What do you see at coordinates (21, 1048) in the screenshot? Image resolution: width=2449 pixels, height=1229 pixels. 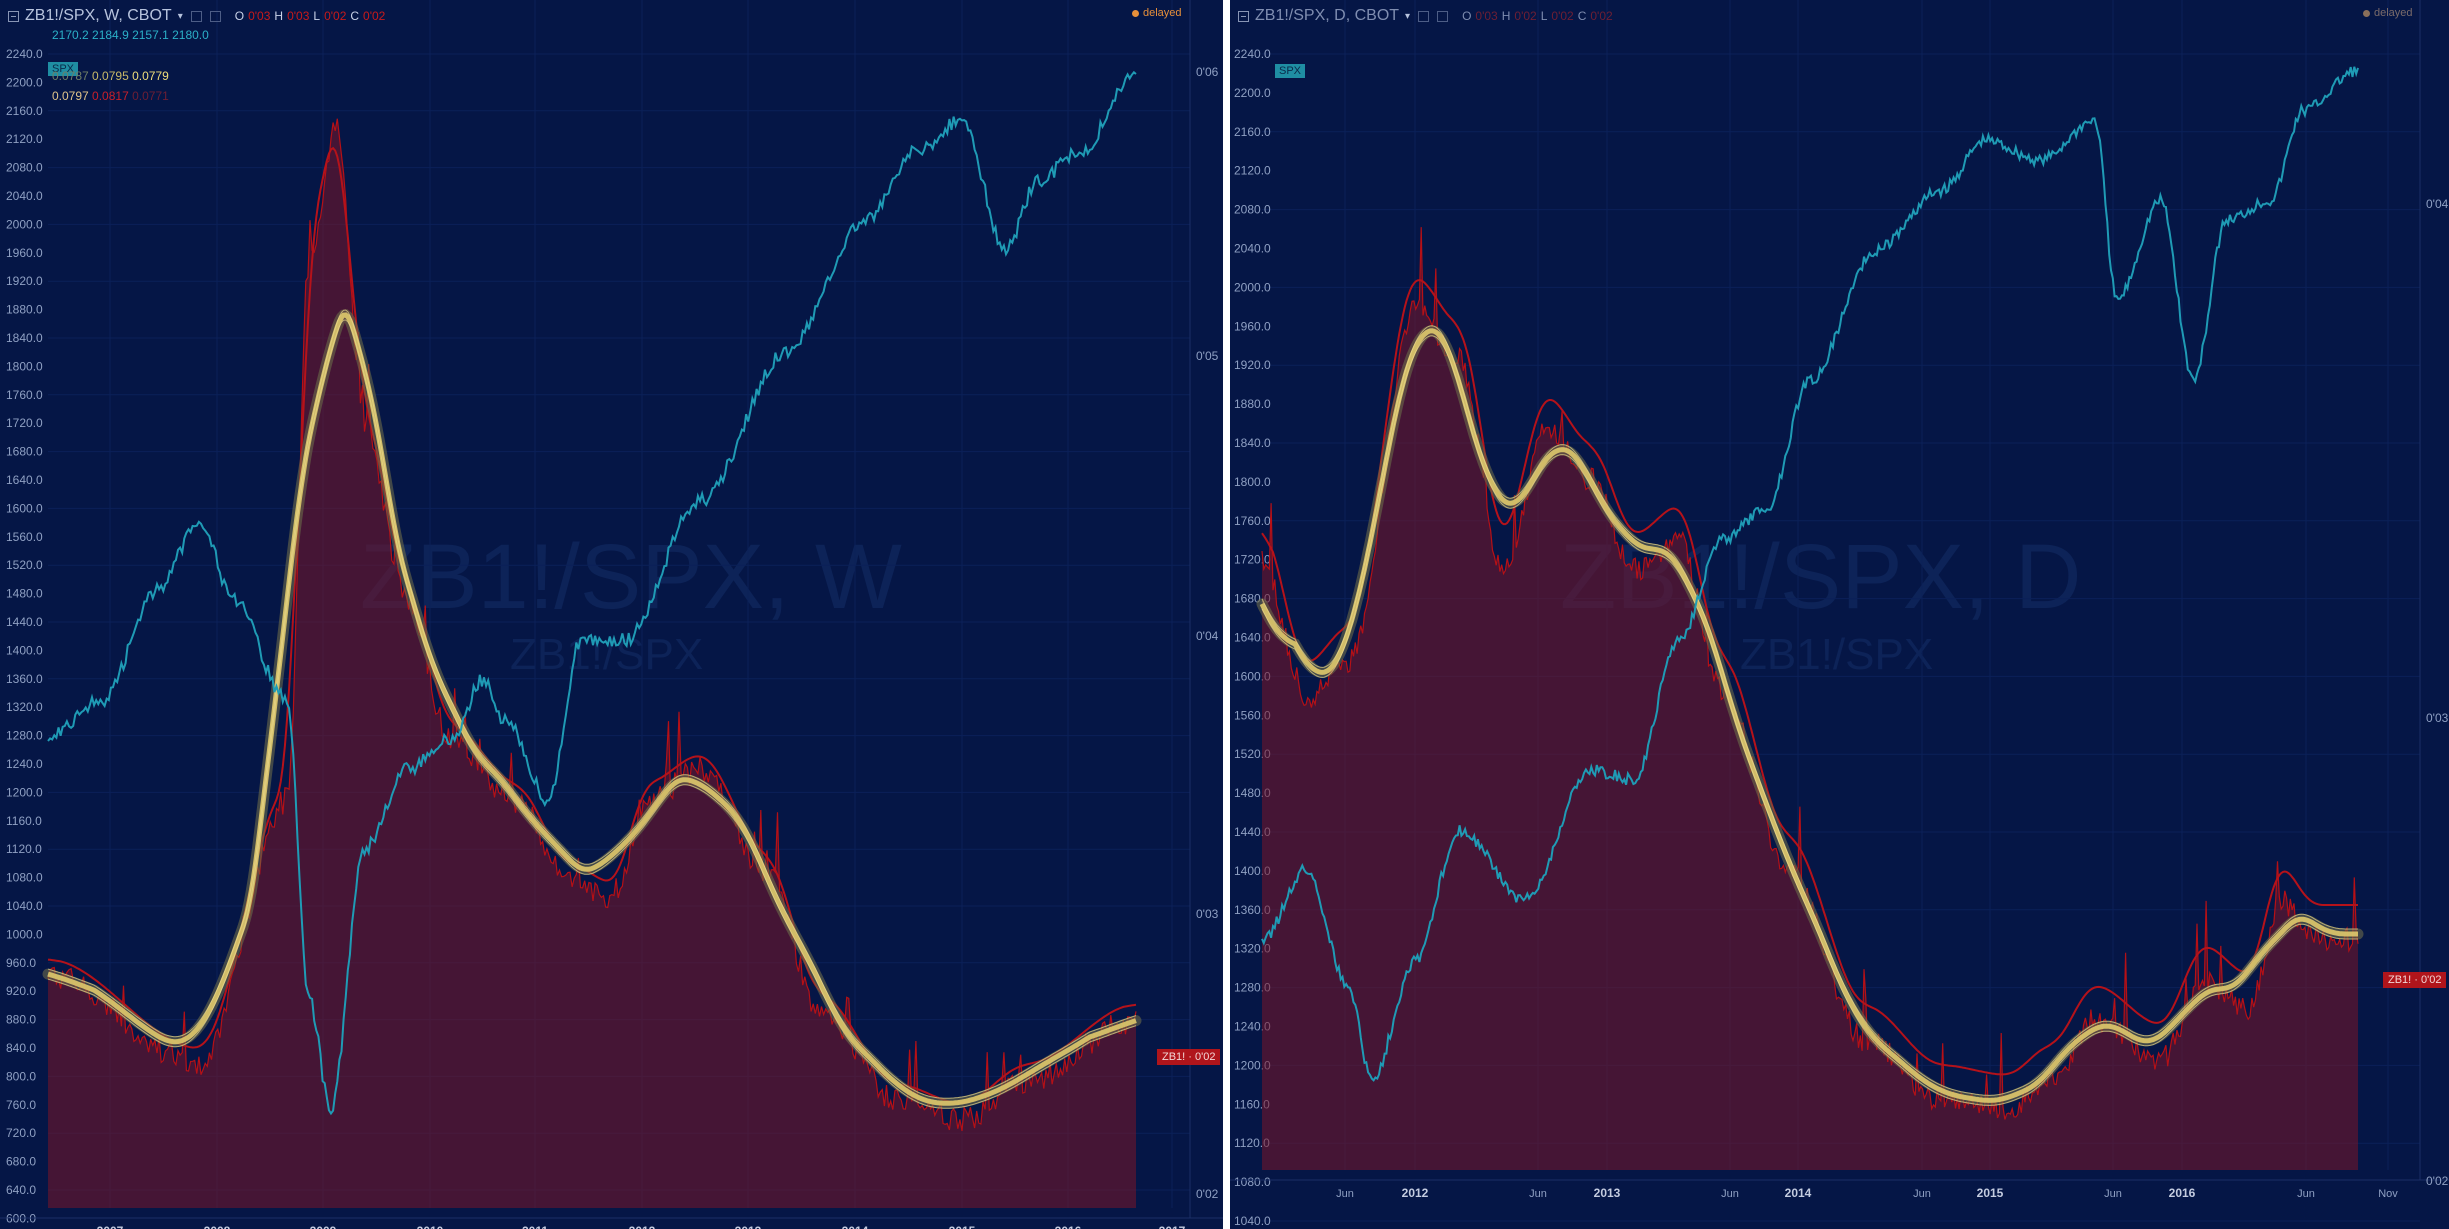 I see `y-tick-label: 840.0` at bounding box center [21, 1048].